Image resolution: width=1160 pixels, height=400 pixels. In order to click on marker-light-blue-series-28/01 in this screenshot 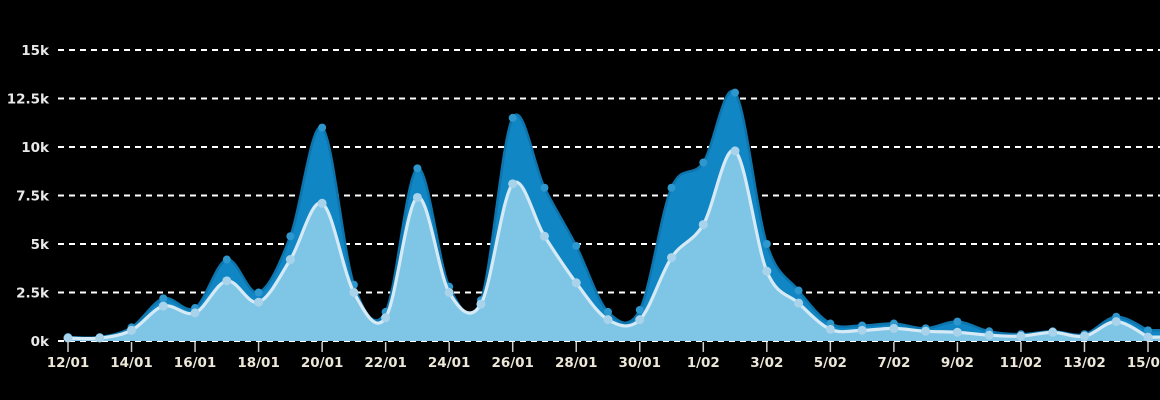, I will do `click(576, 283)`.